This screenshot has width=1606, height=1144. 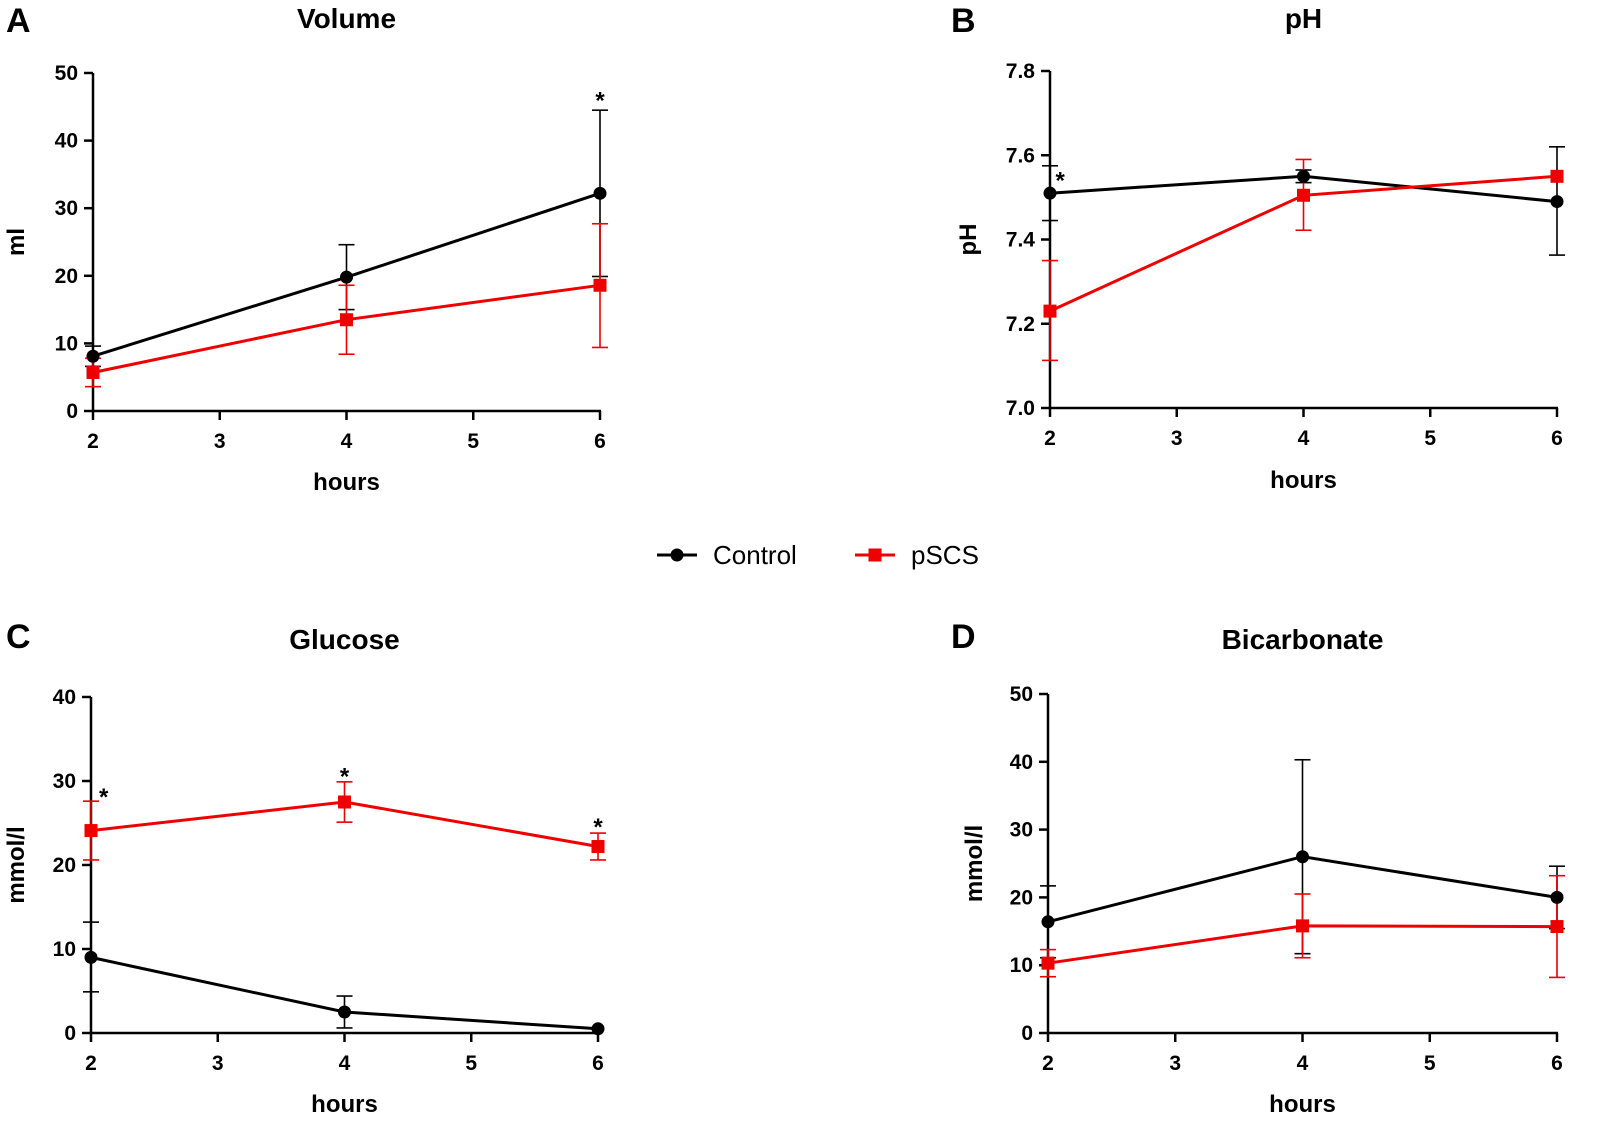 I want to click on panel-title: pH, so click(x=1303, y=18).